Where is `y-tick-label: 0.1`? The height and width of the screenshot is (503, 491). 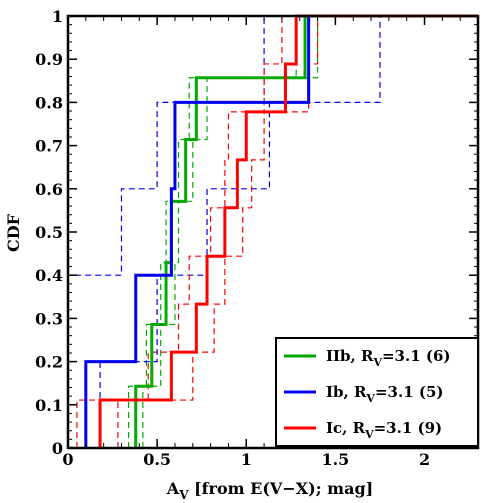
y-tick-label: 0.1 is located at coordinates (49, 405).